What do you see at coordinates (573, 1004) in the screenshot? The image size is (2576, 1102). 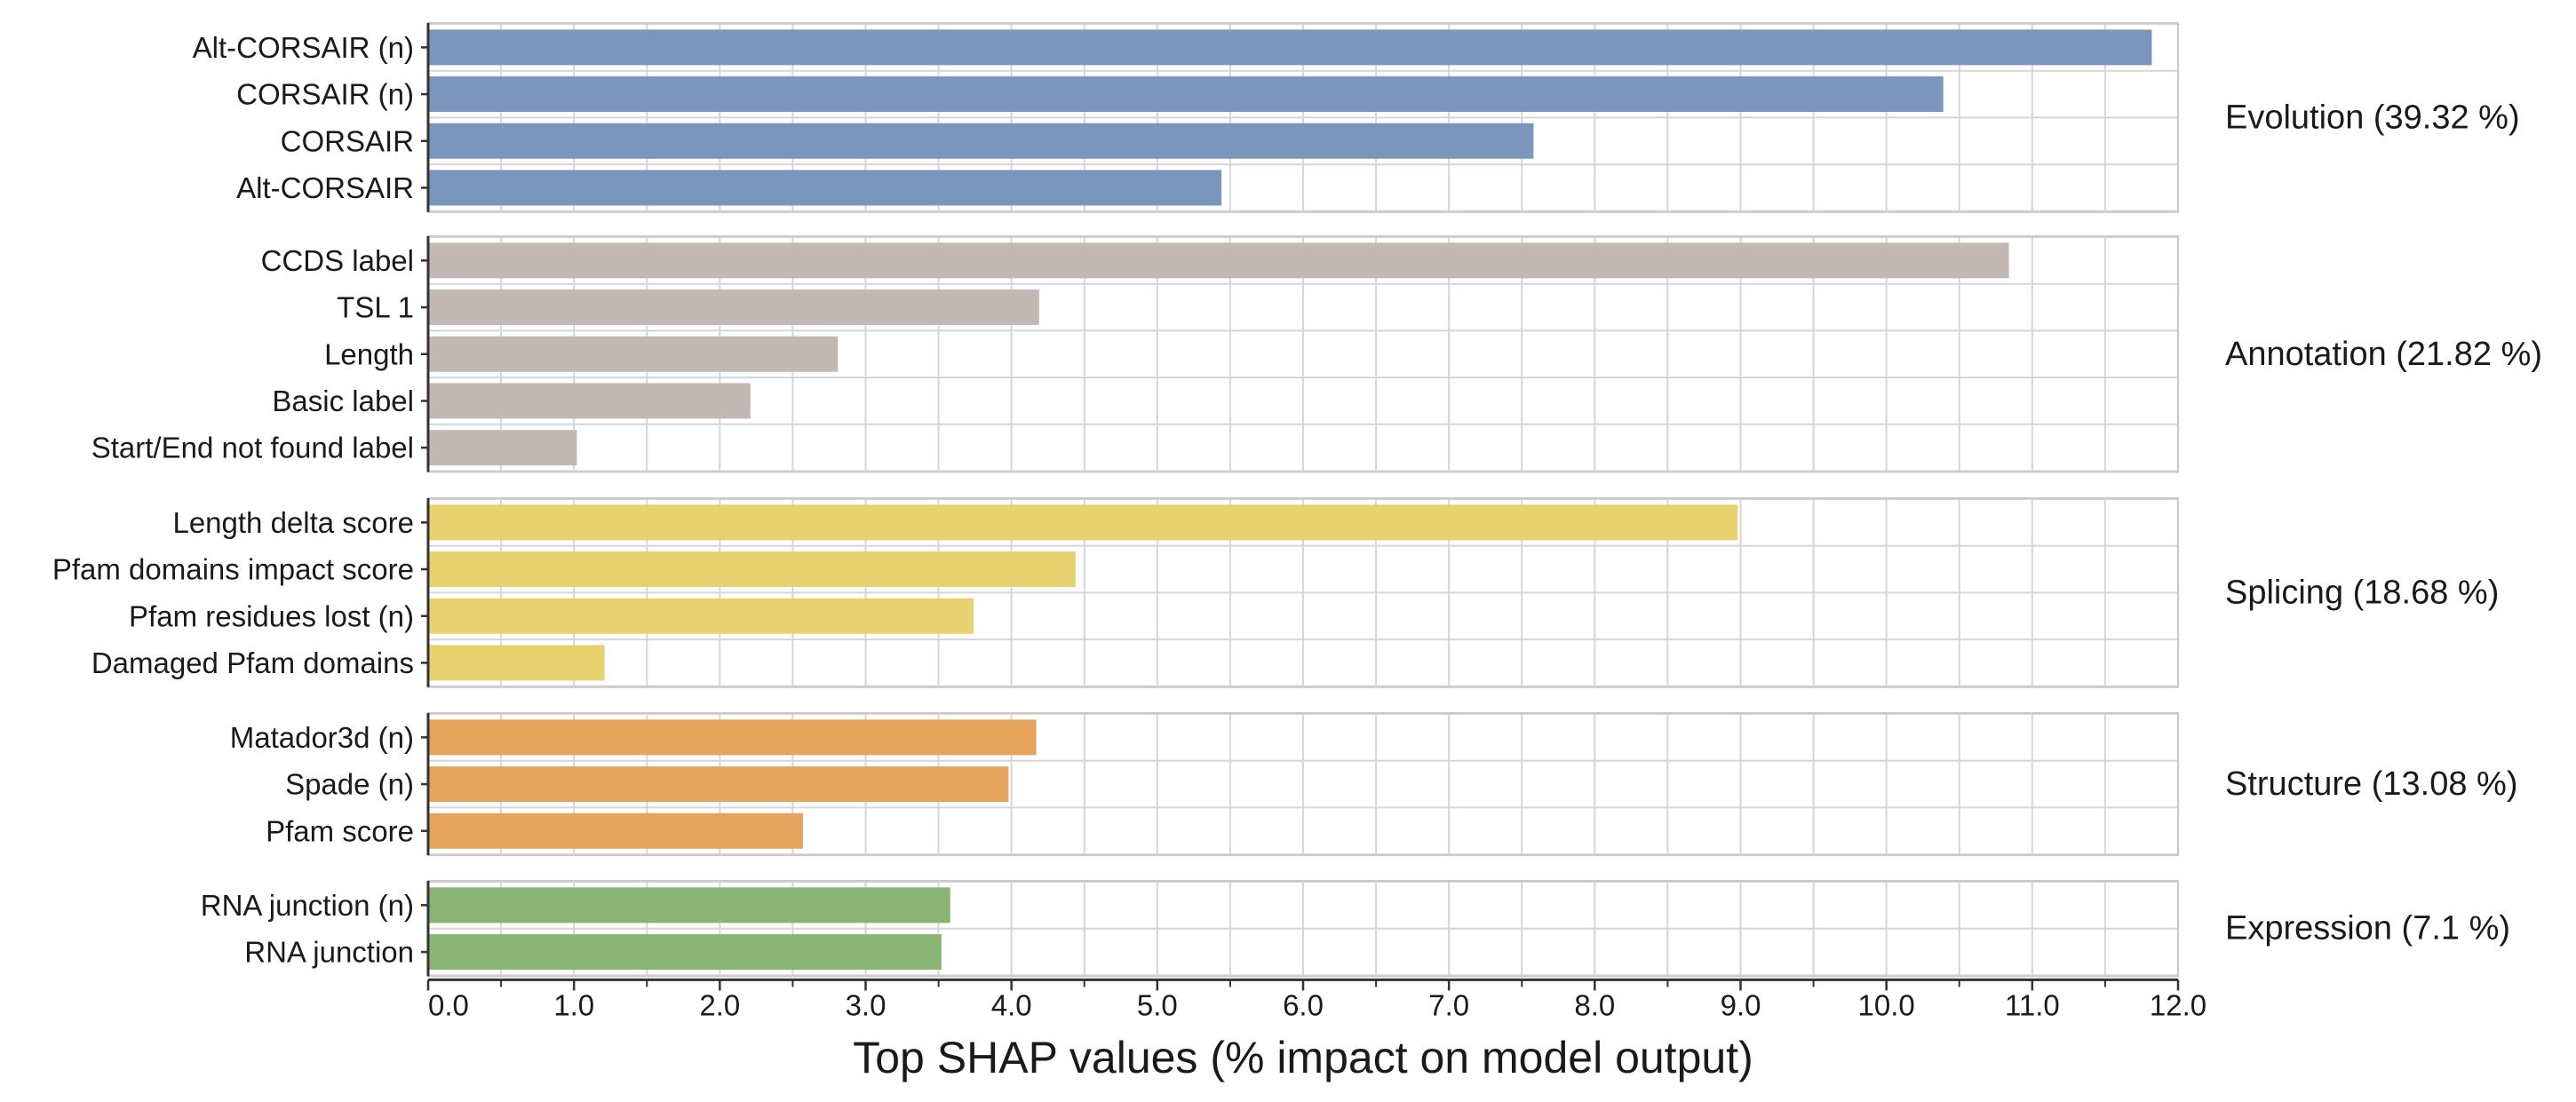 I see `x-tick-label: 1.0` at bounding box center [573, 1004].